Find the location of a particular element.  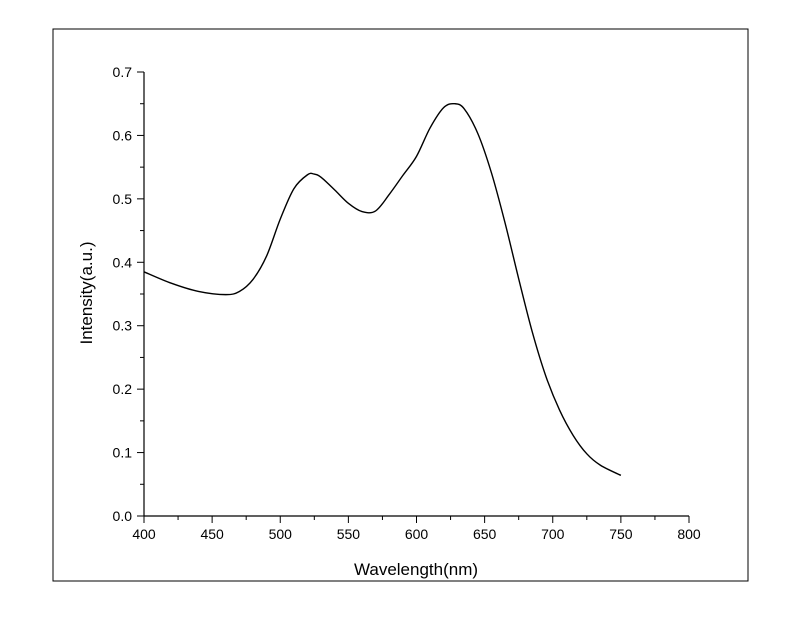

y-tick-label: 0.1 is located at coordinates (123, 453).